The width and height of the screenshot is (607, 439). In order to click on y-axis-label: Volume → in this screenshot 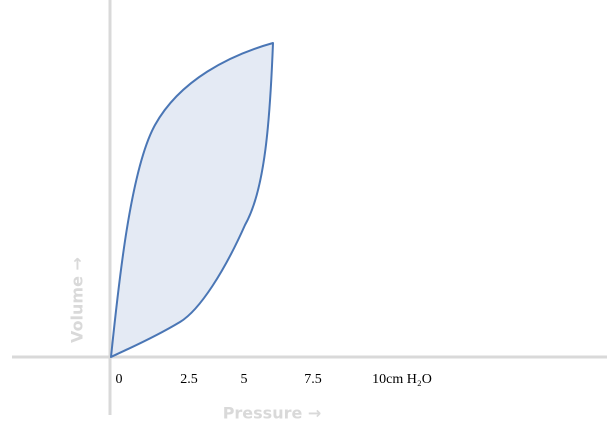, I will do `click(77, 300)`.